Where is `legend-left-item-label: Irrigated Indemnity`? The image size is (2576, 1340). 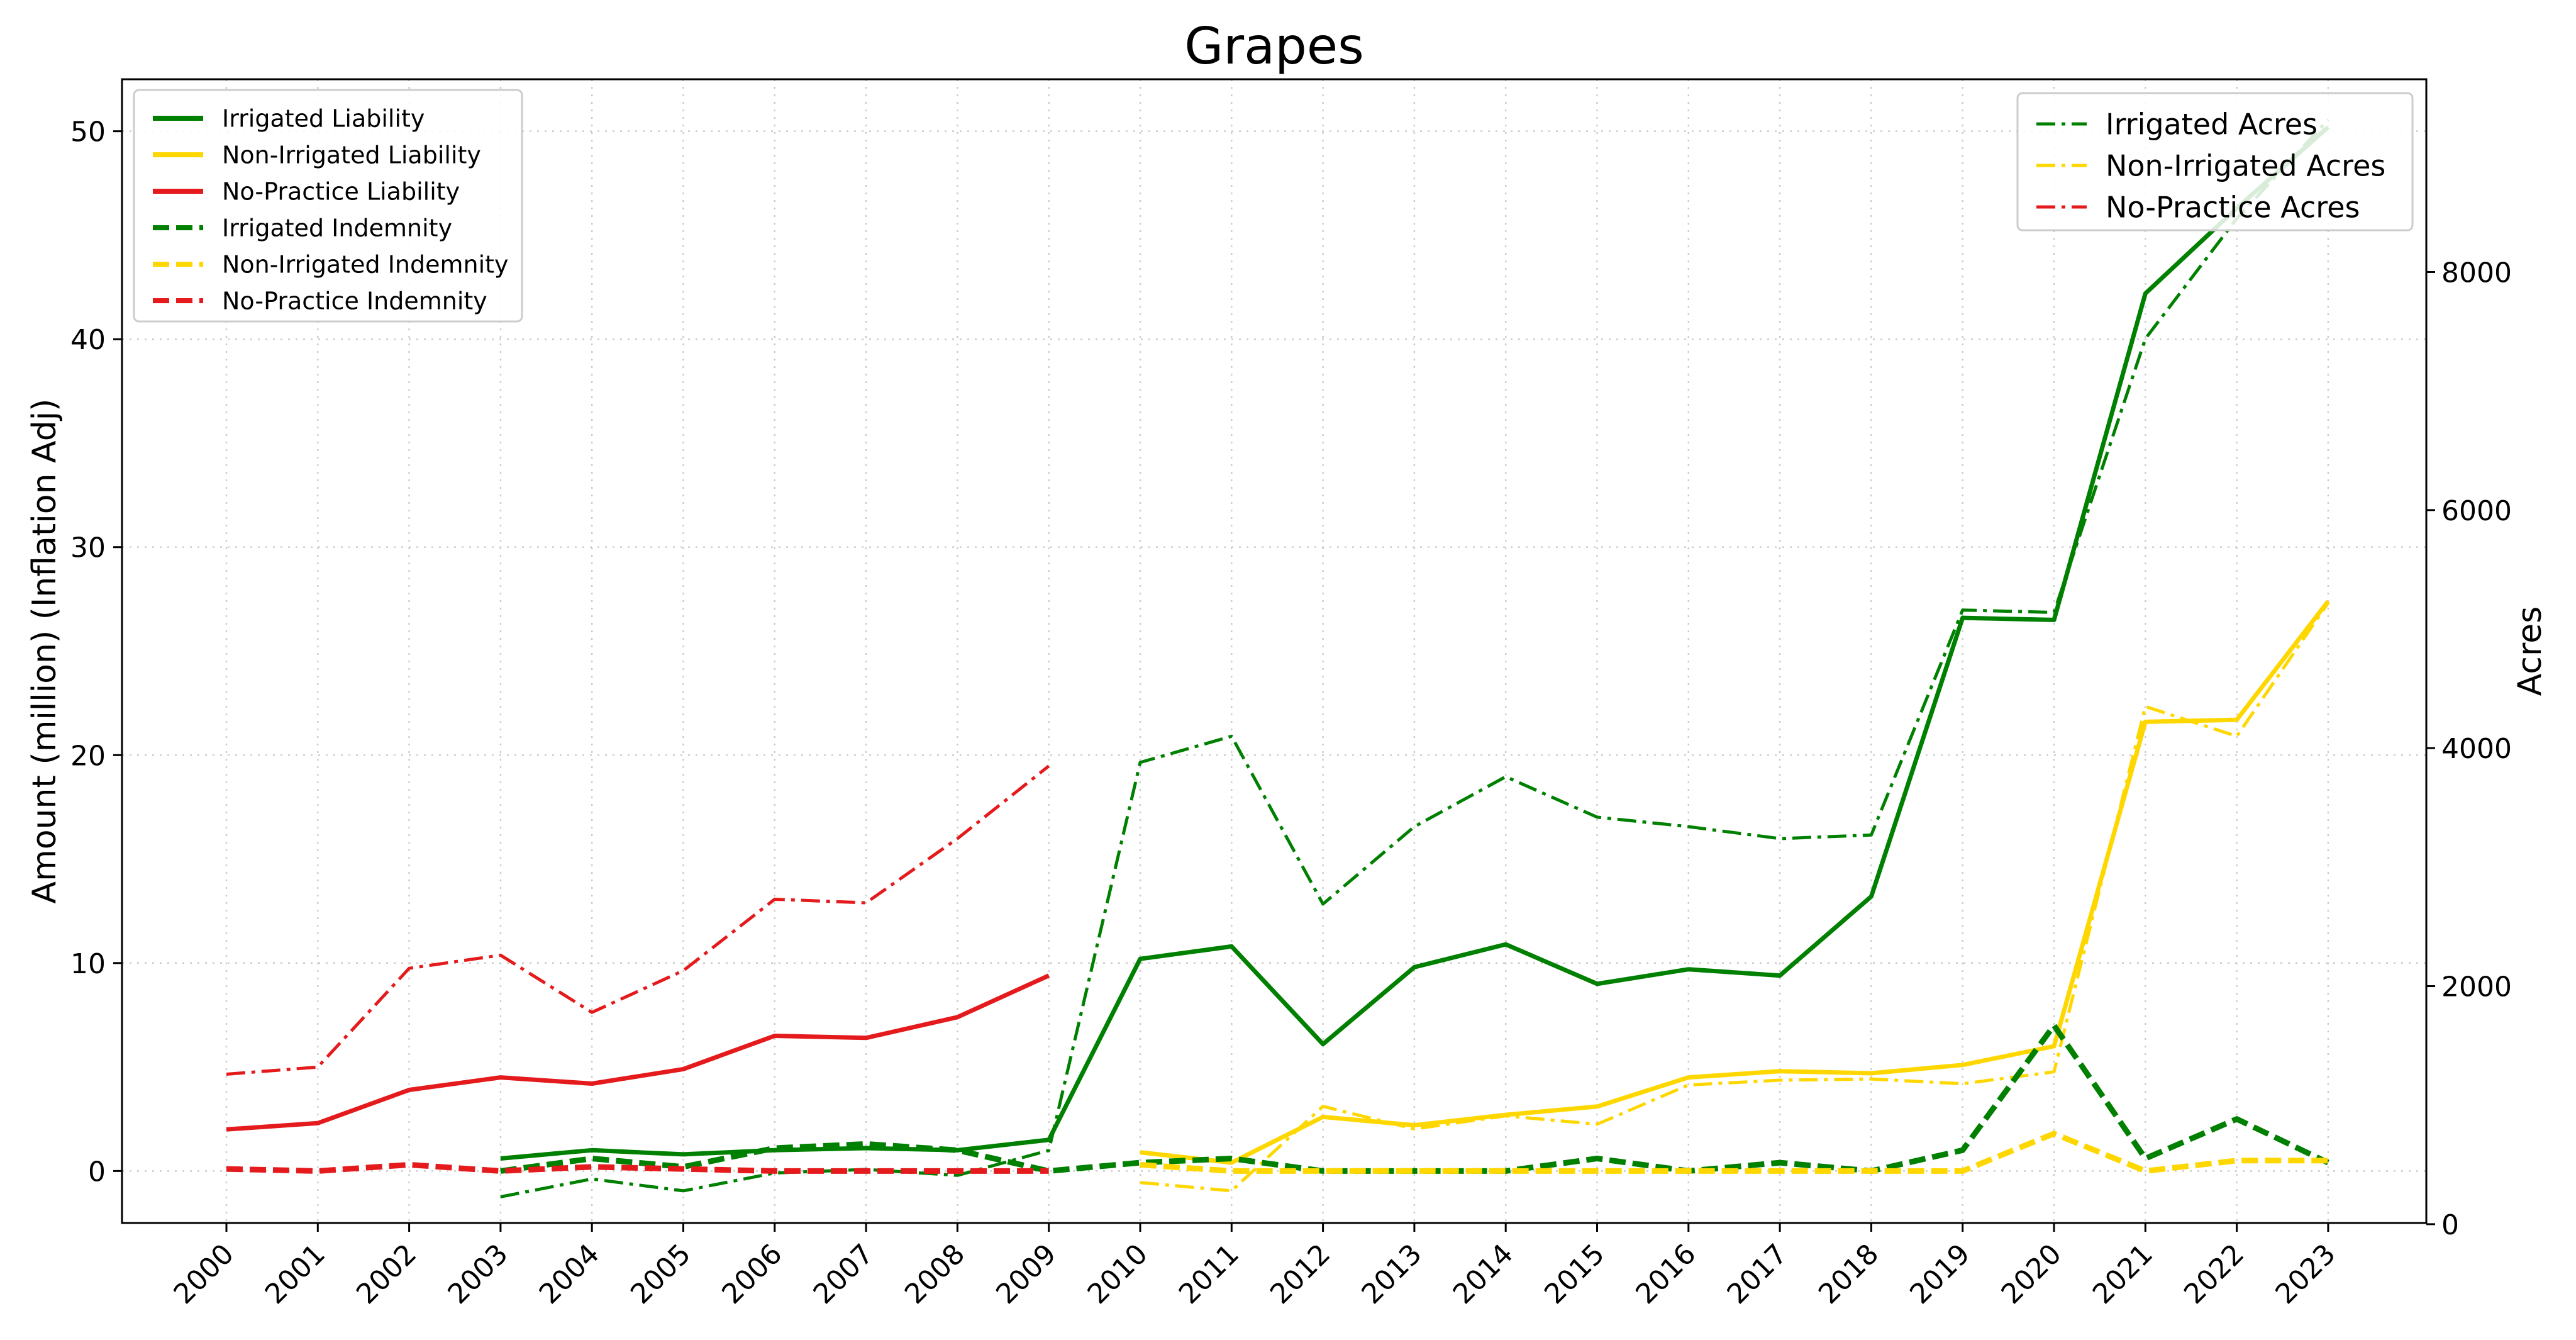 legend-left-item-label: Irrigated Indemnity is located at coordinates (337, 228).